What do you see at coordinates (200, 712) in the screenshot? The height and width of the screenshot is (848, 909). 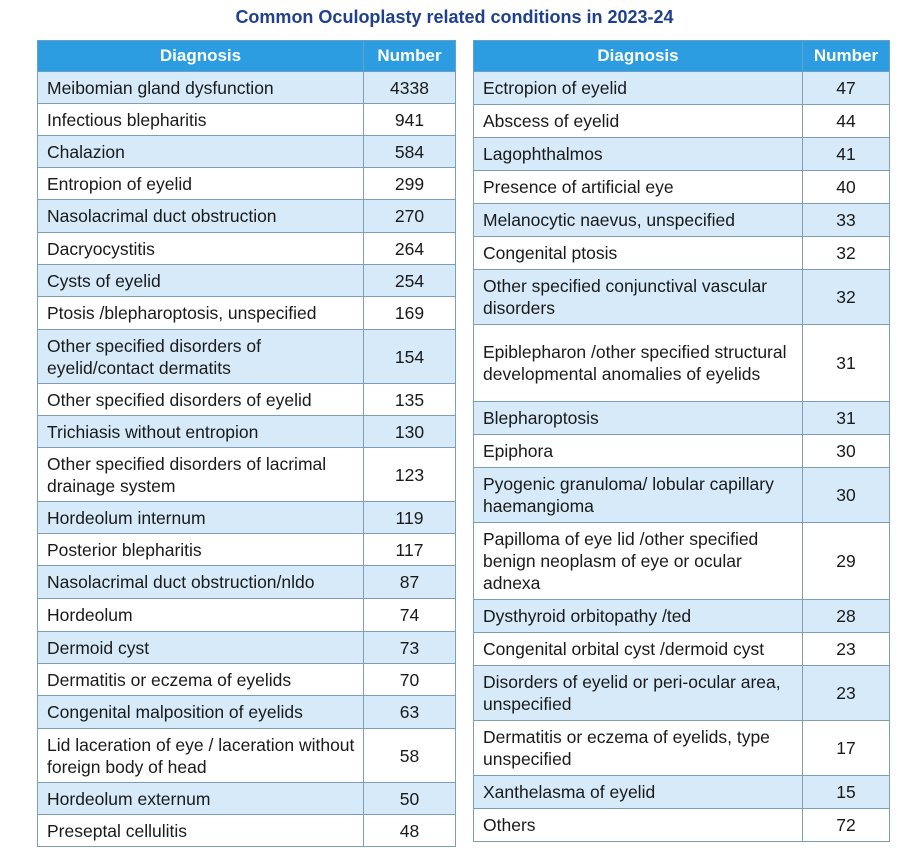 I see `diagnosis-cell: Congenital malposition of eyelids` at bounding box center [200, 712].